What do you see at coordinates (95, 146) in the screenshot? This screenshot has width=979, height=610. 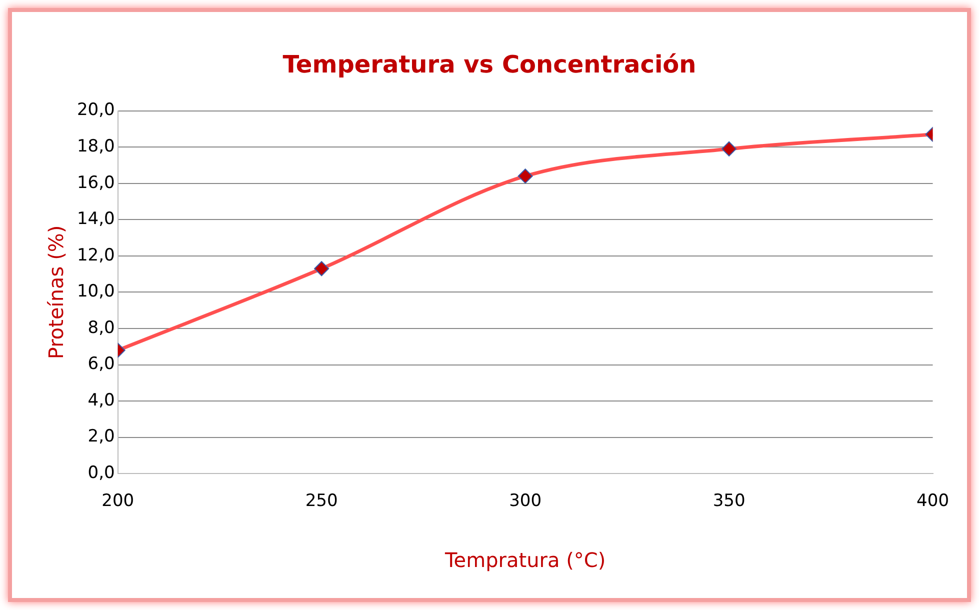 I see `y-tick-label: 18,0` at bounding box center [95, 146].